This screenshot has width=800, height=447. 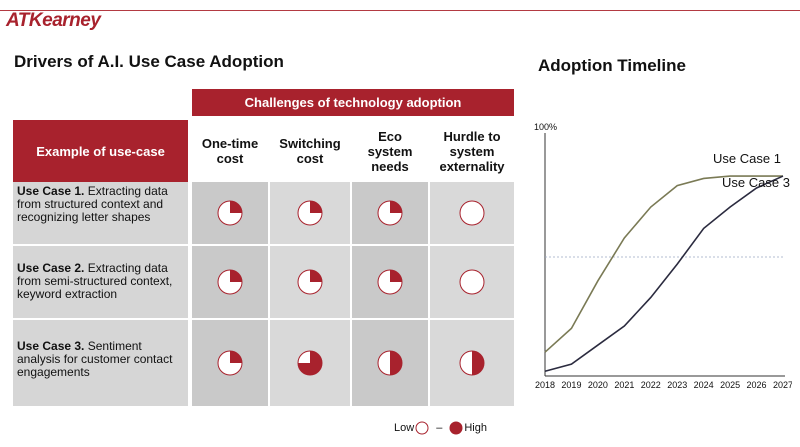 I want to click on x-tick-label: 2021, so click(x=624, y=385).